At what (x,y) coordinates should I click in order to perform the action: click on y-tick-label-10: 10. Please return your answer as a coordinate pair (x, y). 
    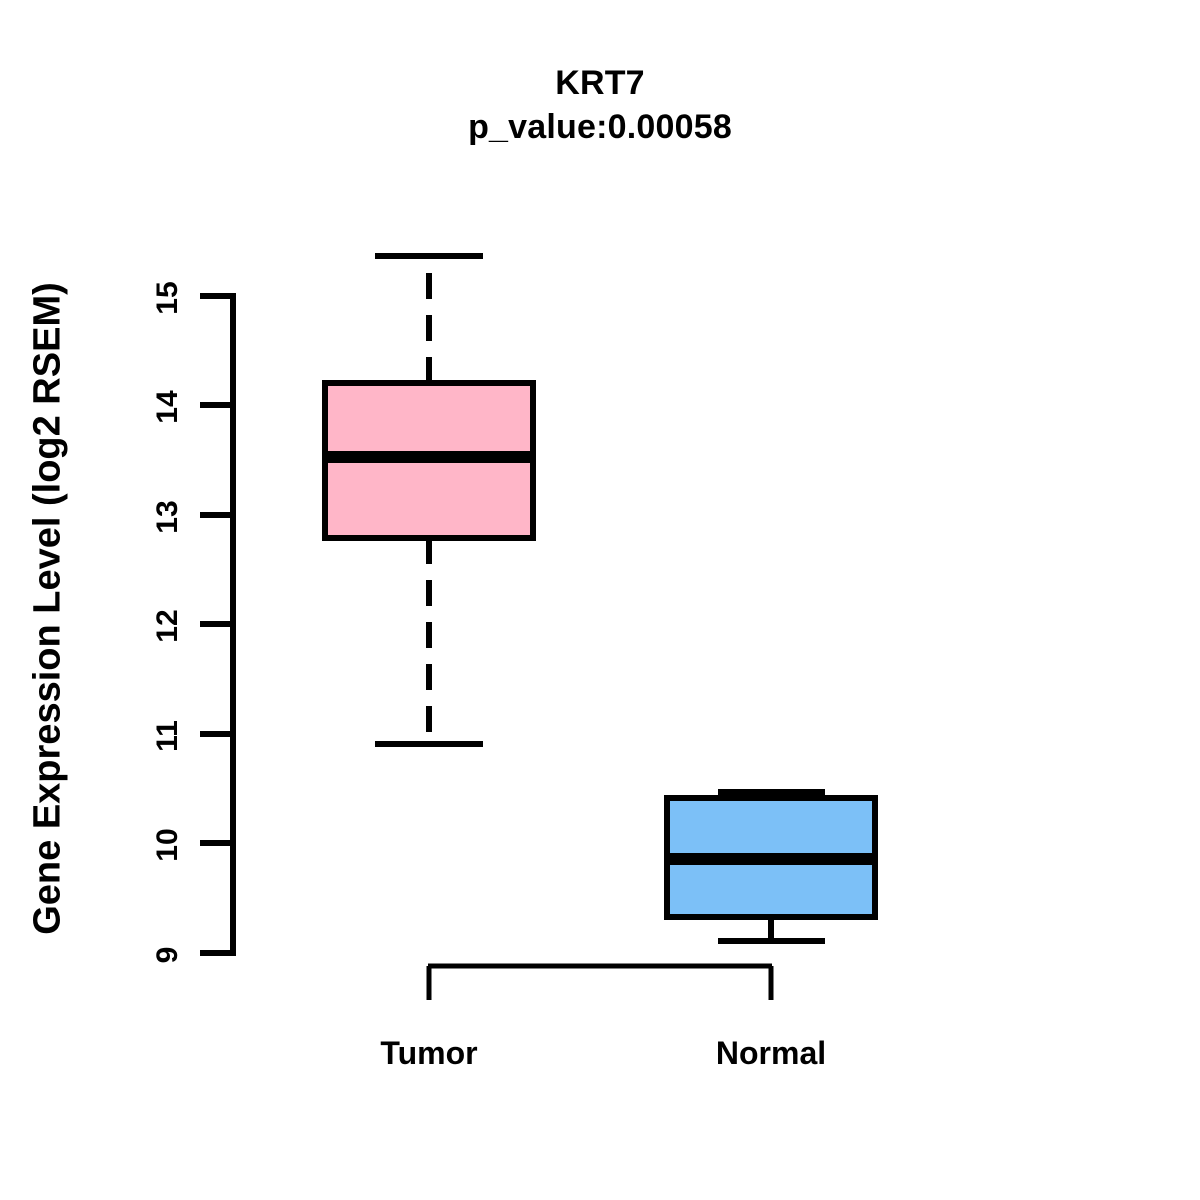
    Looking at the image, I should click on (167, 845).